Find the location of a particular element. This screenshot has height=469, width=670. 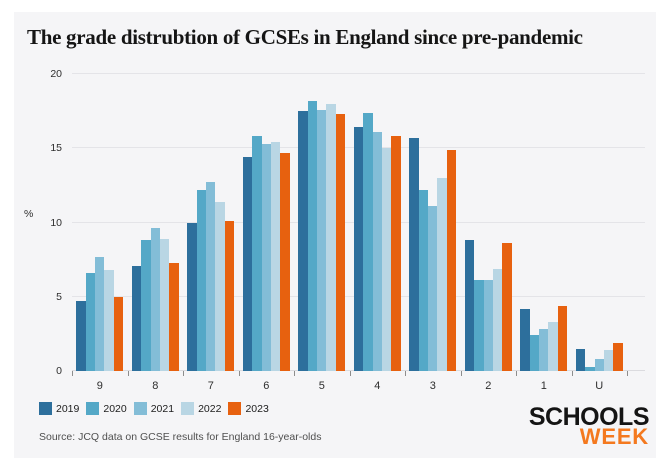

legend-label-2021: 2021 is located at coordinates (162, 408).